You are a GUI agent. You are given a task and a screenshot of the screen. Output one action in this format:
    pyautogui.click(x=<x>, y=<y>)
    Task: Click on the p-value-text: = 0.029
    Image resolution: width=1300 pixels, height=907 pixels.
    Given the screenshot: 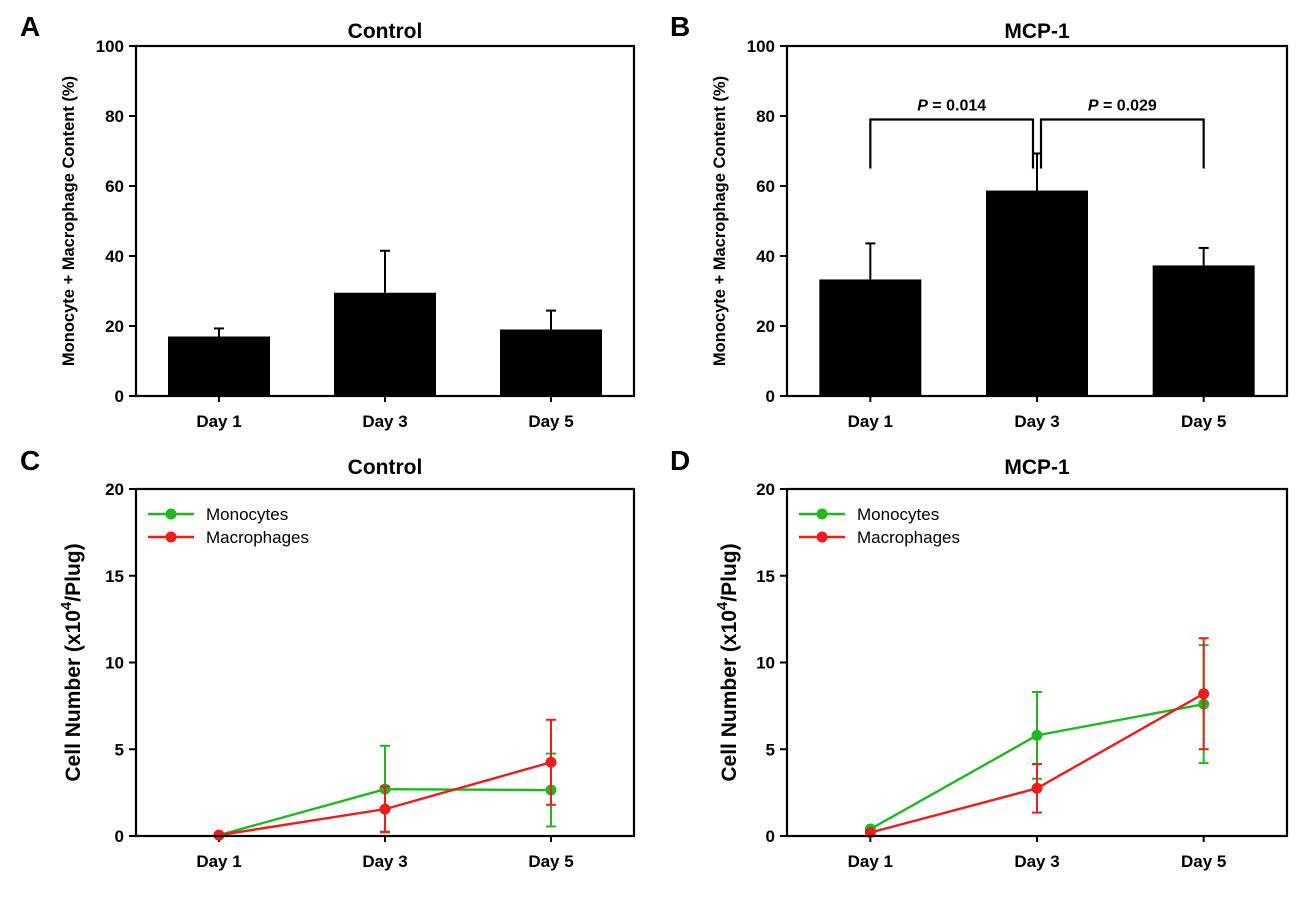 What is the action you would take?
    pyautogui.click(x=1128, y=106)
    